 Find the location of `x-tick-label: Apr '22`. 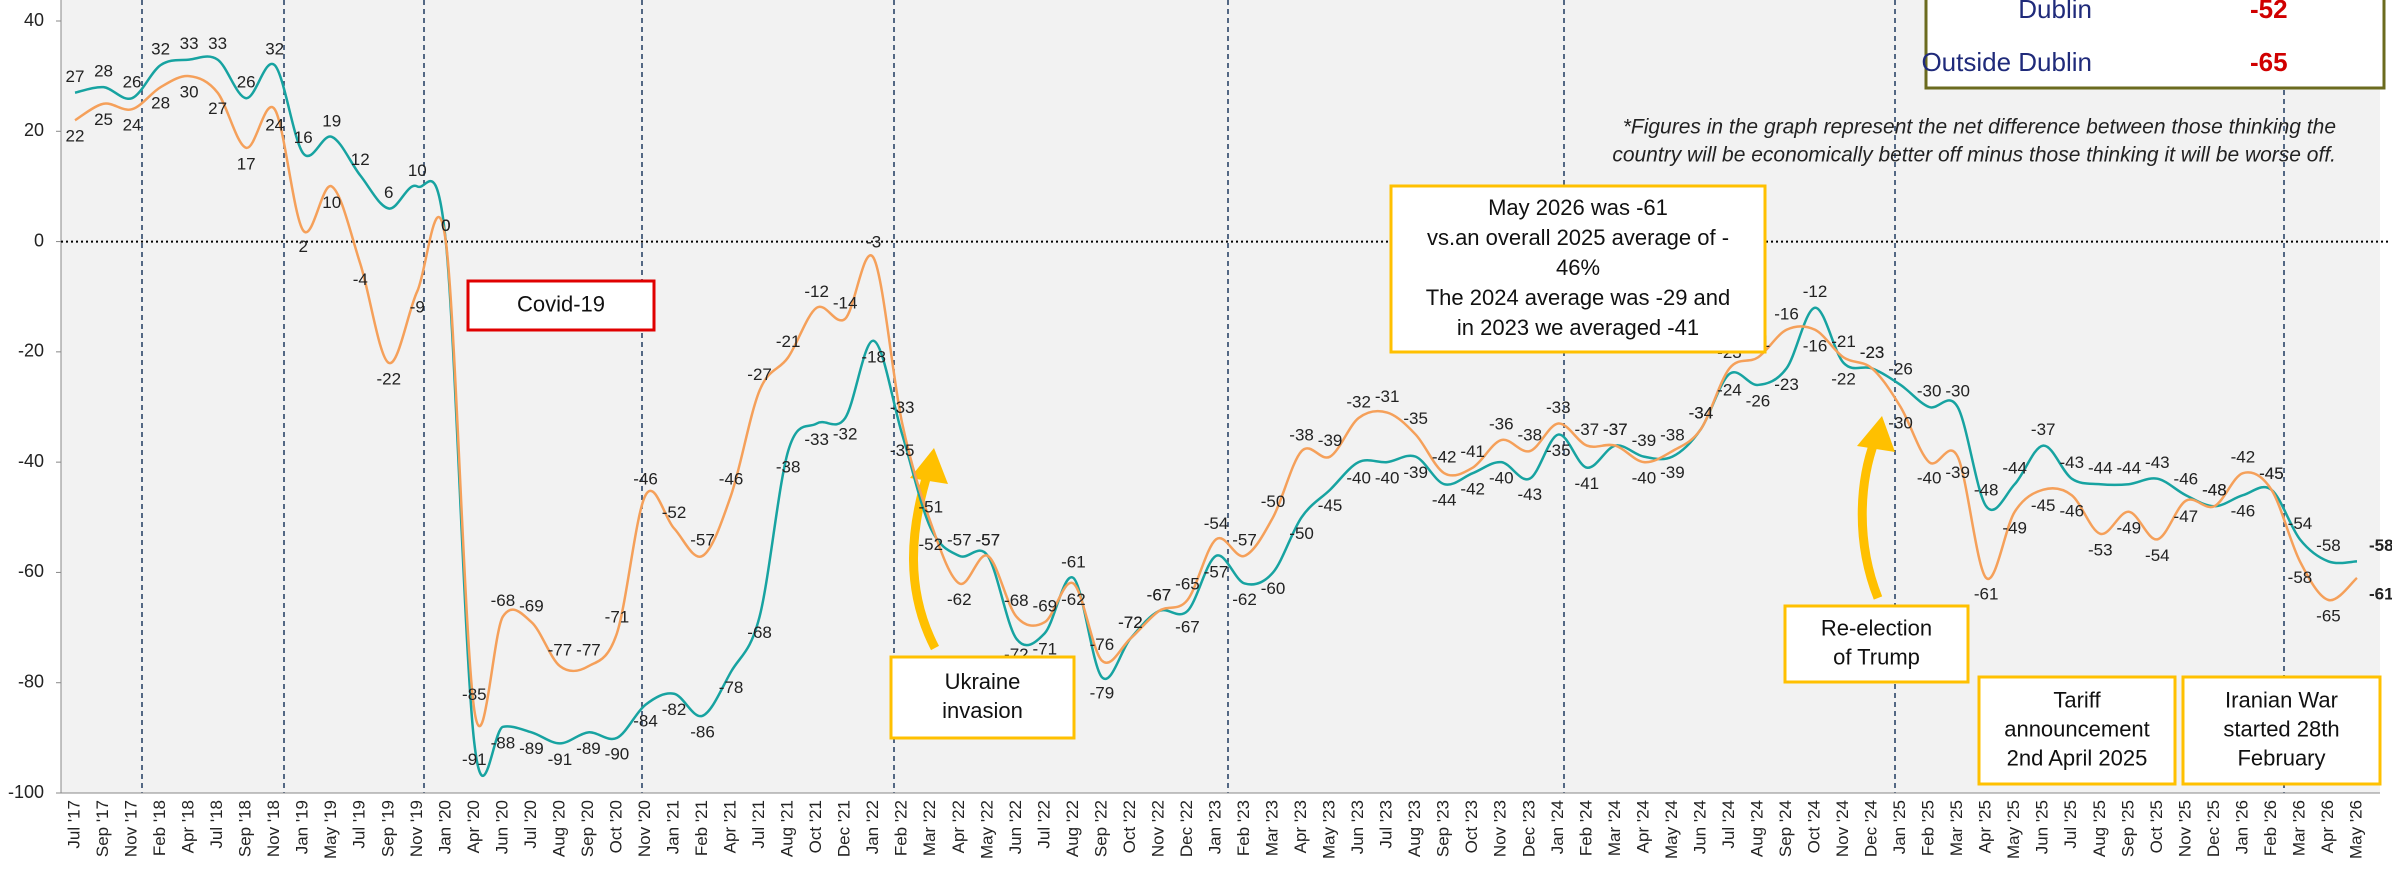

x-tick-label: Apr '22 is located at coordinates (958, 826).